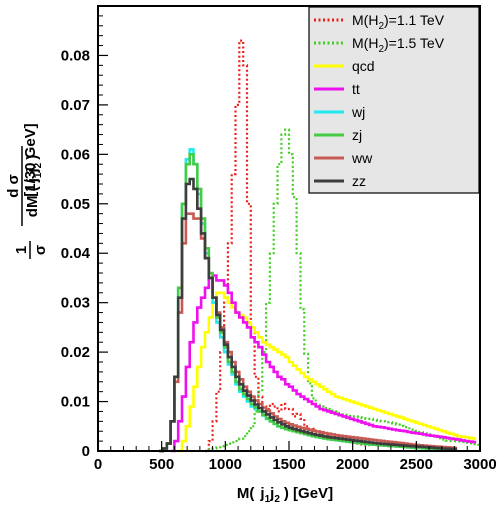 The height and width of the screenshot is (511, 498). What do you see at coordinates (343, 158) in the screenshot?
I see `legend-item-ww: ww` at bounding box center [343, 158].